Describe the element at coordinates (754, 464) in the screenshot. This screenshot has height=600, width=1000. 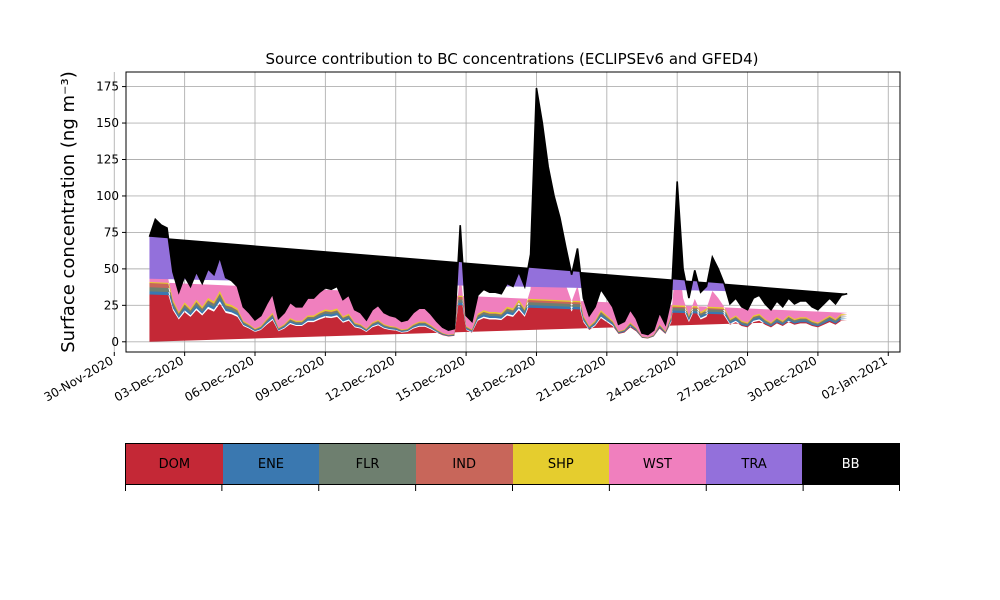
I see `legend-item-tra: TRA` at that location.